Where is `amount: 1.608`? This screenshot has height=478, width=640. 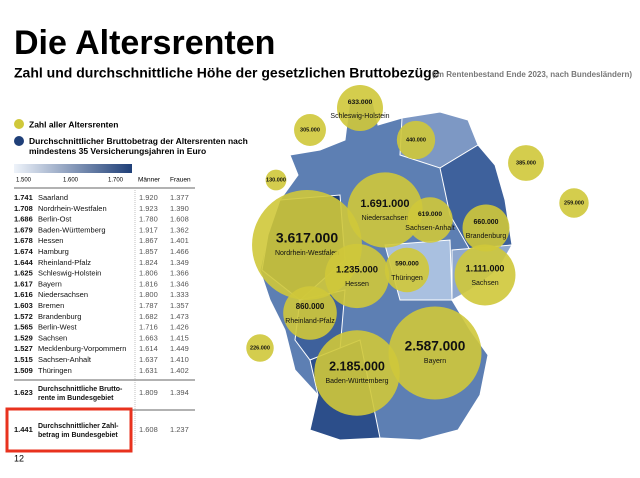
amount: 1.608 is located at coordinates (179, 219).